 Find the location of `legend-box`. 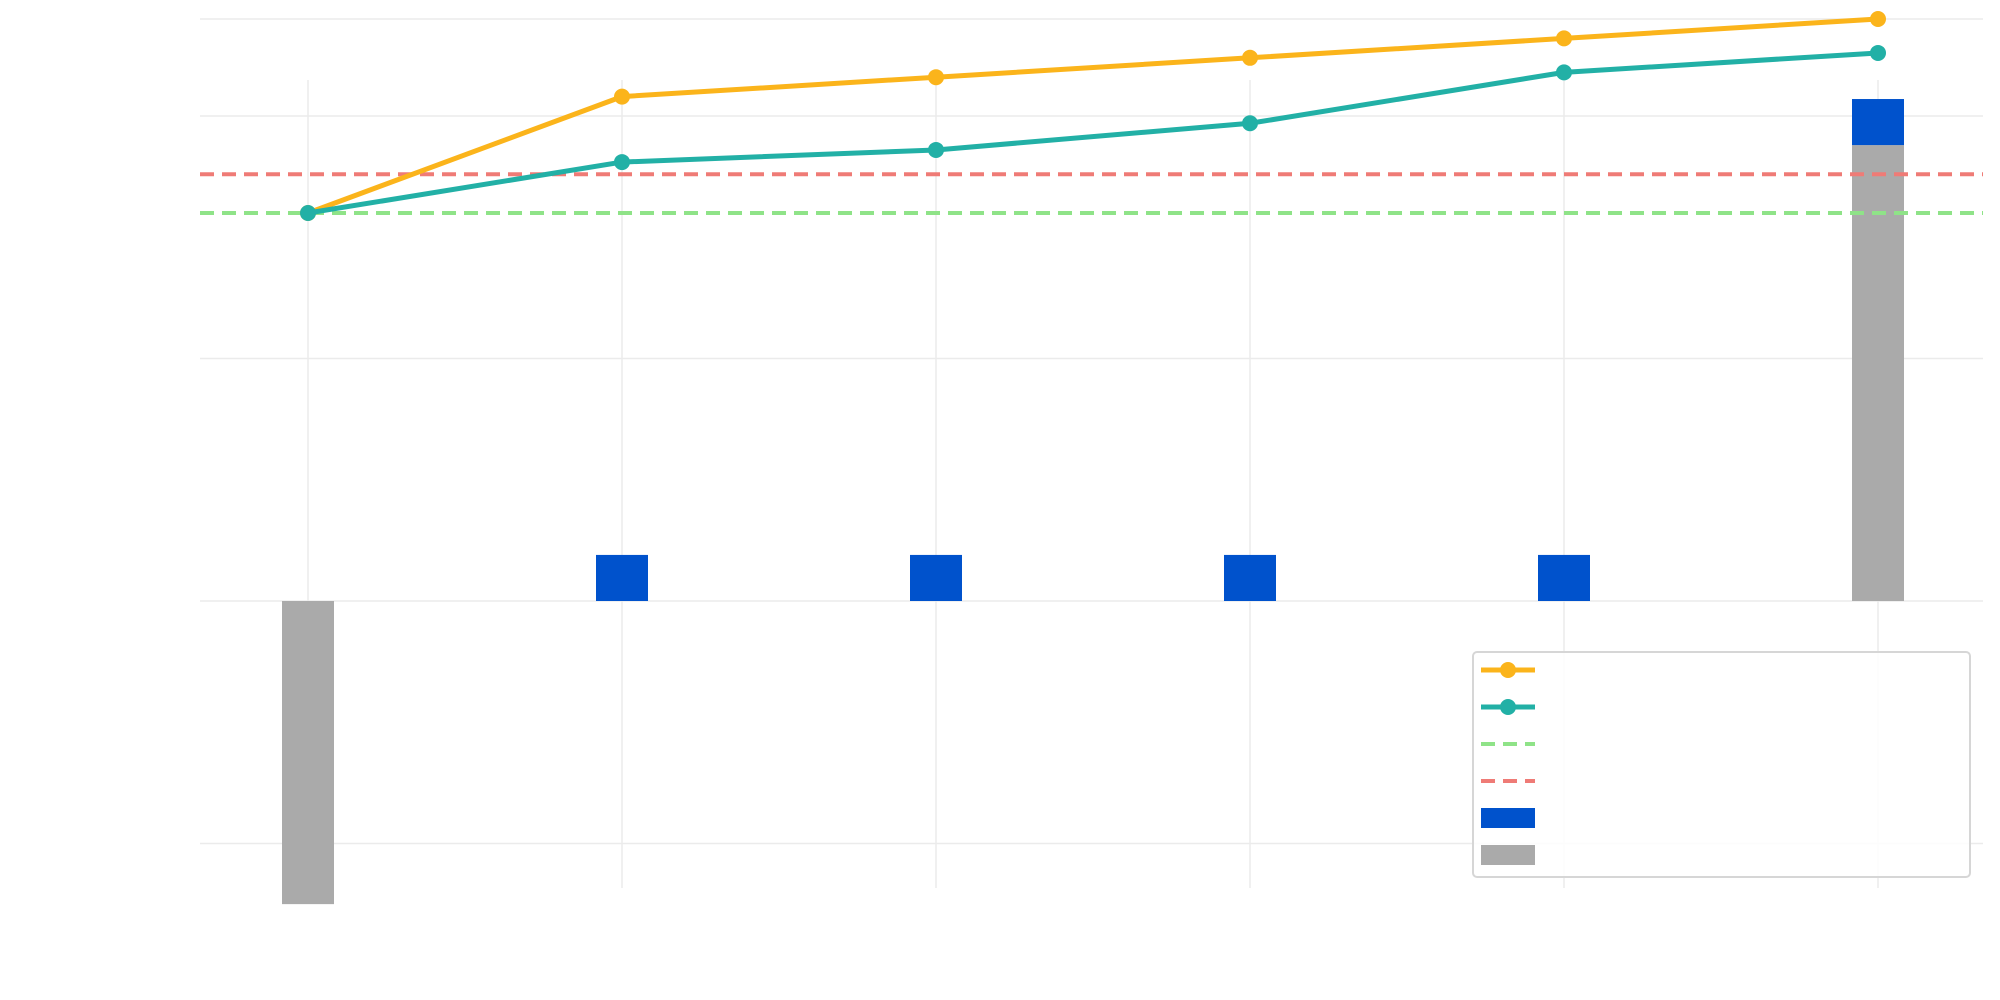

legend-box is located at coordinates (1721, 764).